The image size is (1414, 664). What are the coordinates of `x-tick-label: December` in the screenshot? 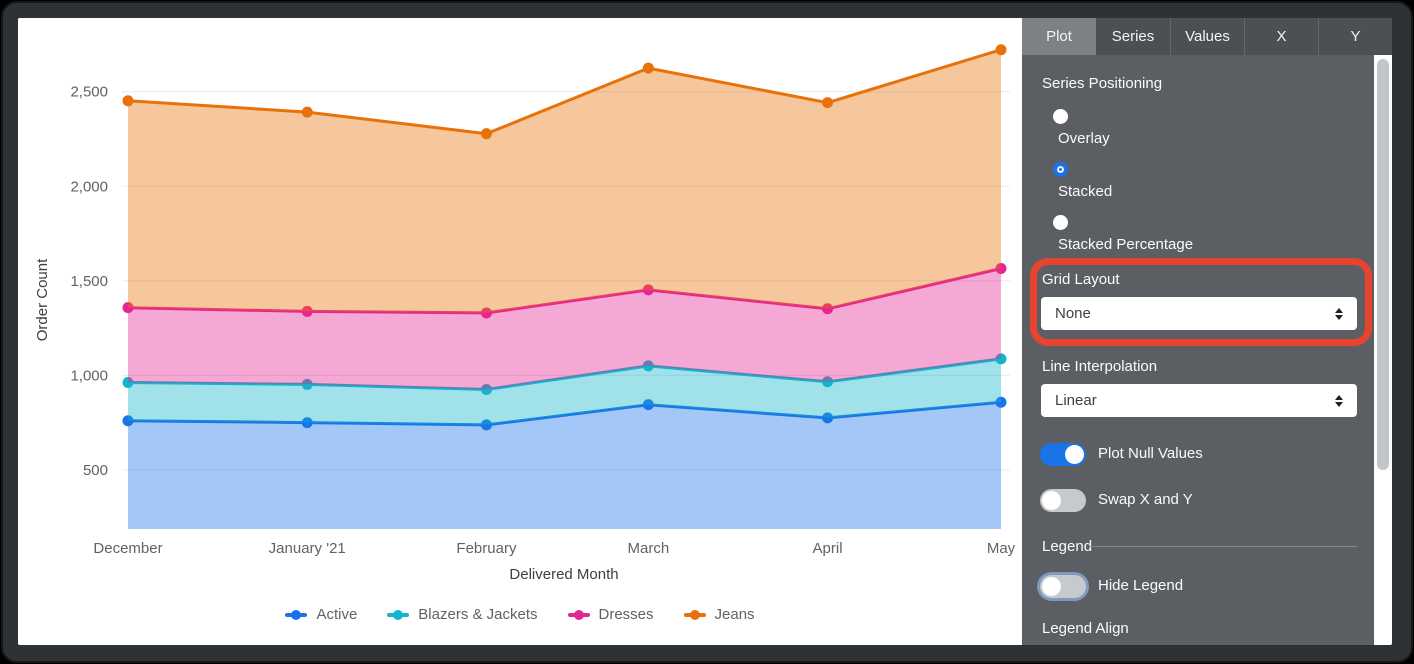 It's located at (127, 548).